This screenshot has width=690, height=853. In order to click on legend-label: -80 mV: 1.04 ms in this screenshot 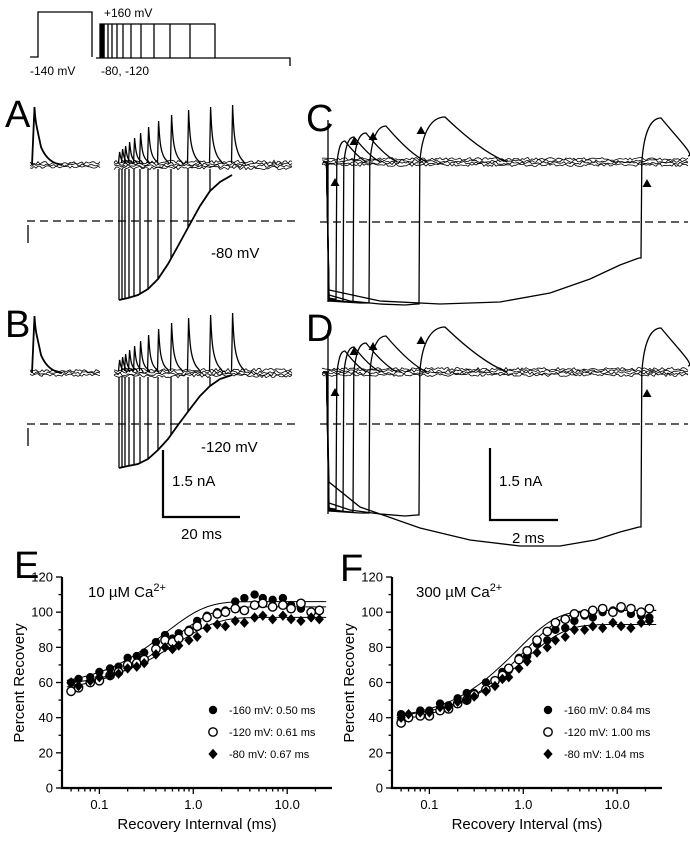, I will do `click(604, 755)`.